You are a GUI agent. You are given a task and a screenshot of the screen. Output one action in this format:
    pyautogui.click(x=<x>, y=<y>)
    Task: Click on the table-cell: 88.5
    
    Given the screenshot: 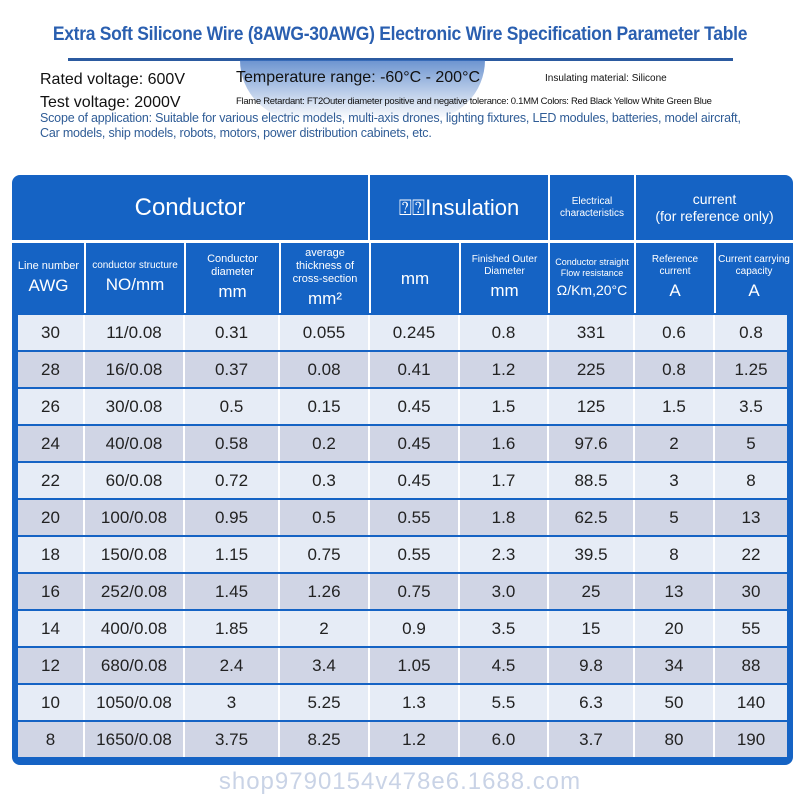 What is the action you would take?
    pyautogui.click(x=592, y=480)
    